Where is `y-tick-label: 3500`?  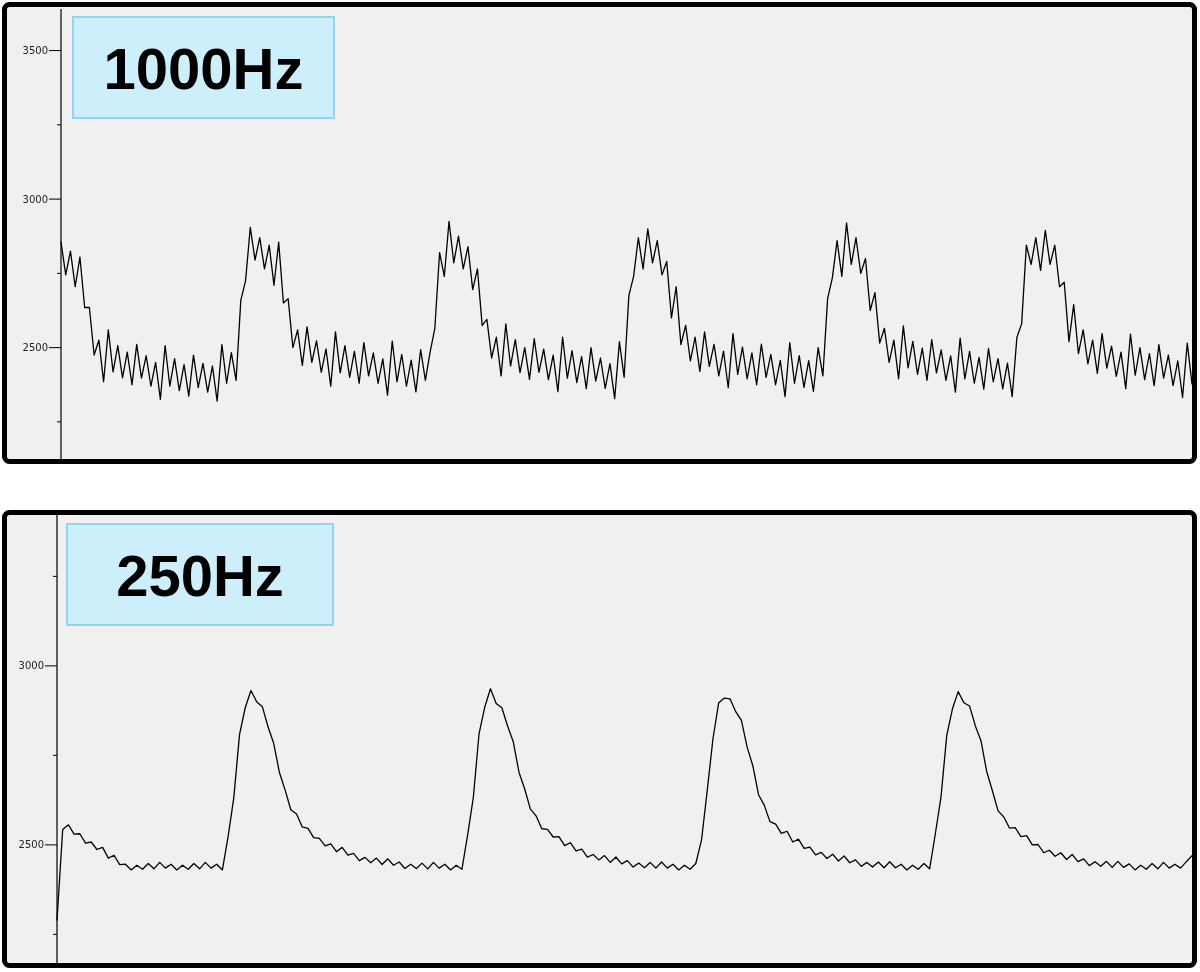
y-tick-label: 3500 is located at coordinates (35, 51).